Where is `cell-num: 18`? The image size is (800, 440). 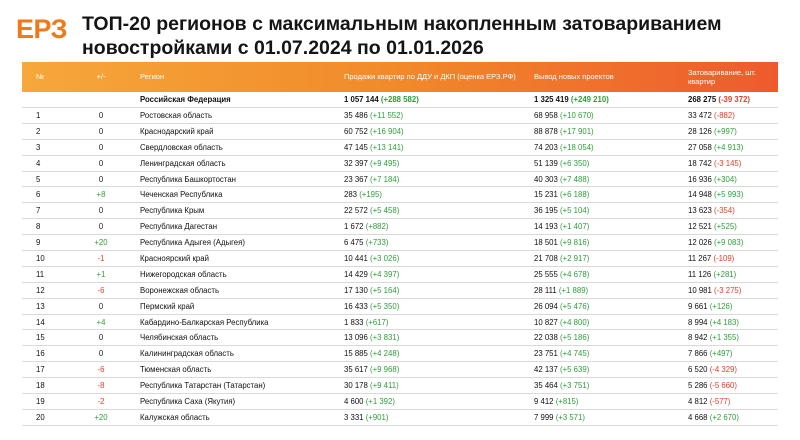 cell-num: 18 is located at coordinates (40, 386).